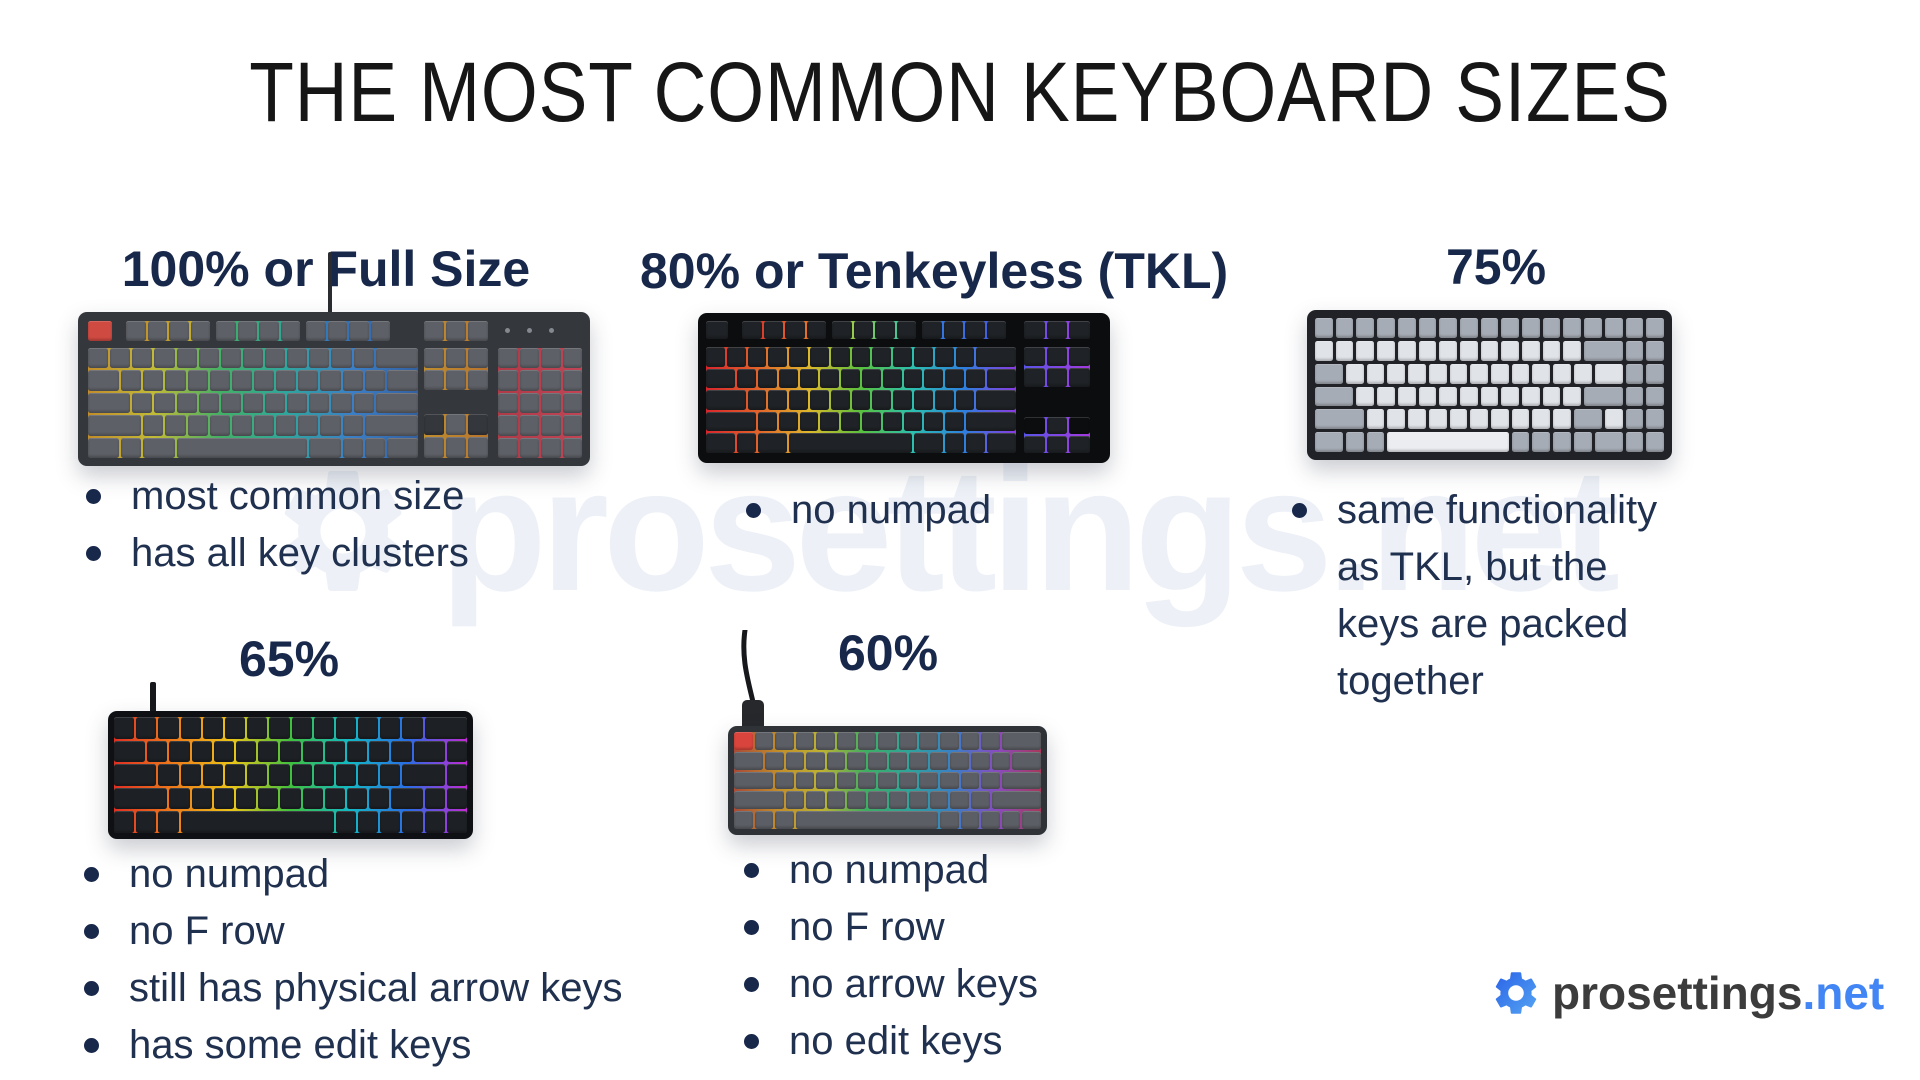 The image size is (1920, 1080). I want to click on bullet-dot, so click(751, 927).